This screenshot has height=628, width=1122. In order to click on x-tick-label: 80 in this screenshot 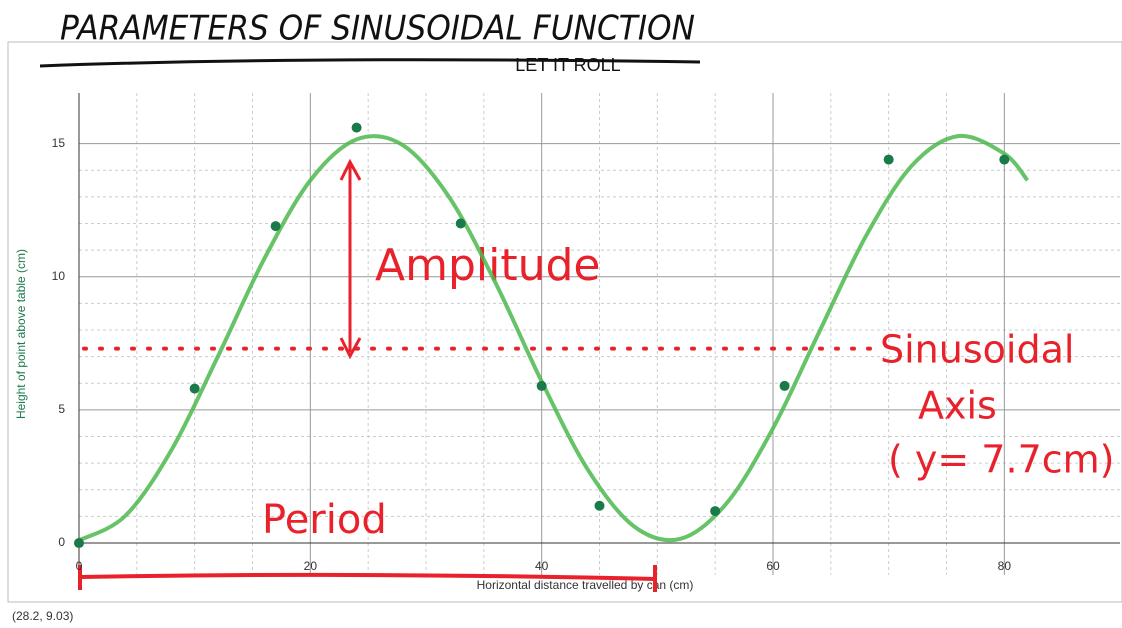, I will do `click(1005, 566)`.